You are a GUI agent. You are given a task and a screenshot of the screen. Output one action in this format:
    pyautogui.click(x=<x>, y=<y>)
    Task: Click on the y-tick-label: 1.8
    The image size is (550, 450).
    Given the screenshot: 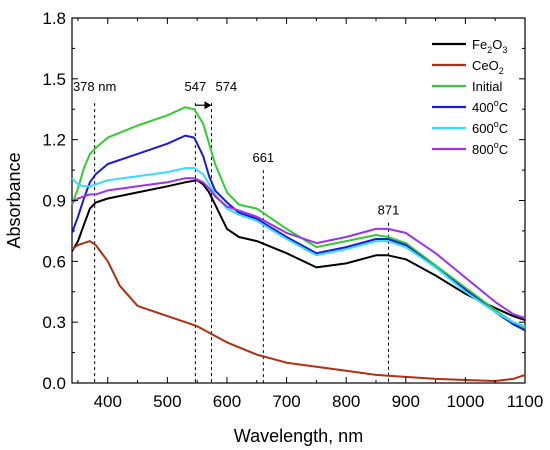 What is the action you would take?
    pyautogui.click(x=54, y=18)
    